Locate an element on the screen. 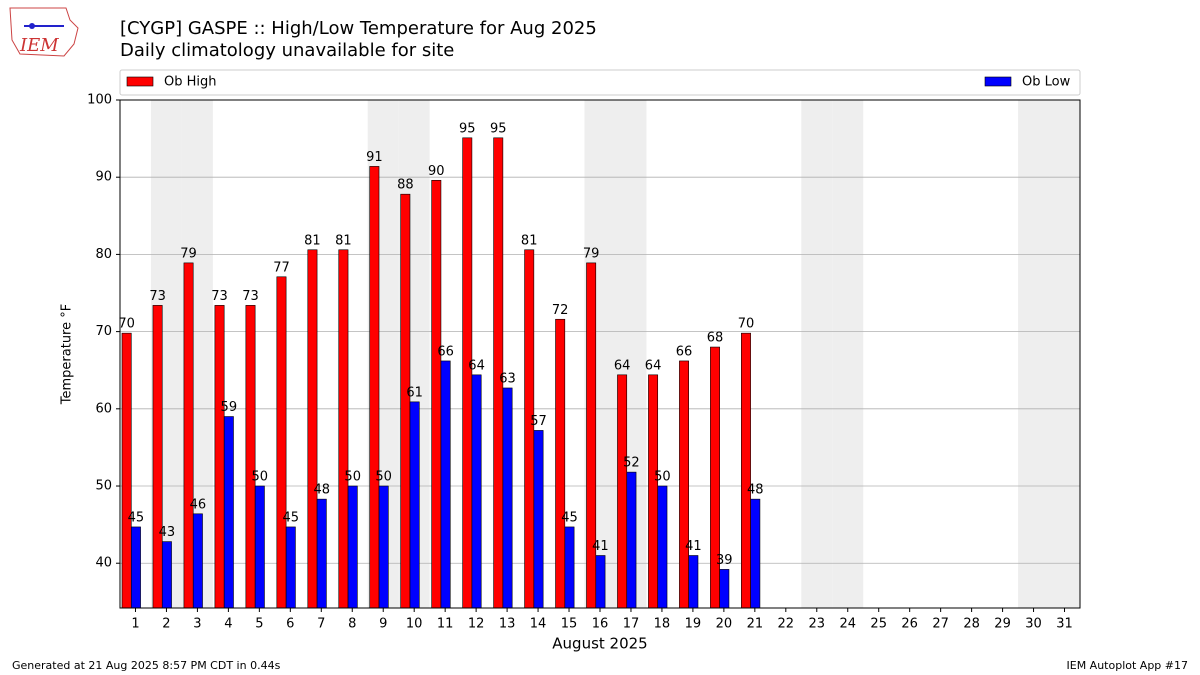 Image resolution: width=1200 pixels, height=675 pixels. x-tick-label: 18 is located at coordinates (662, 624).